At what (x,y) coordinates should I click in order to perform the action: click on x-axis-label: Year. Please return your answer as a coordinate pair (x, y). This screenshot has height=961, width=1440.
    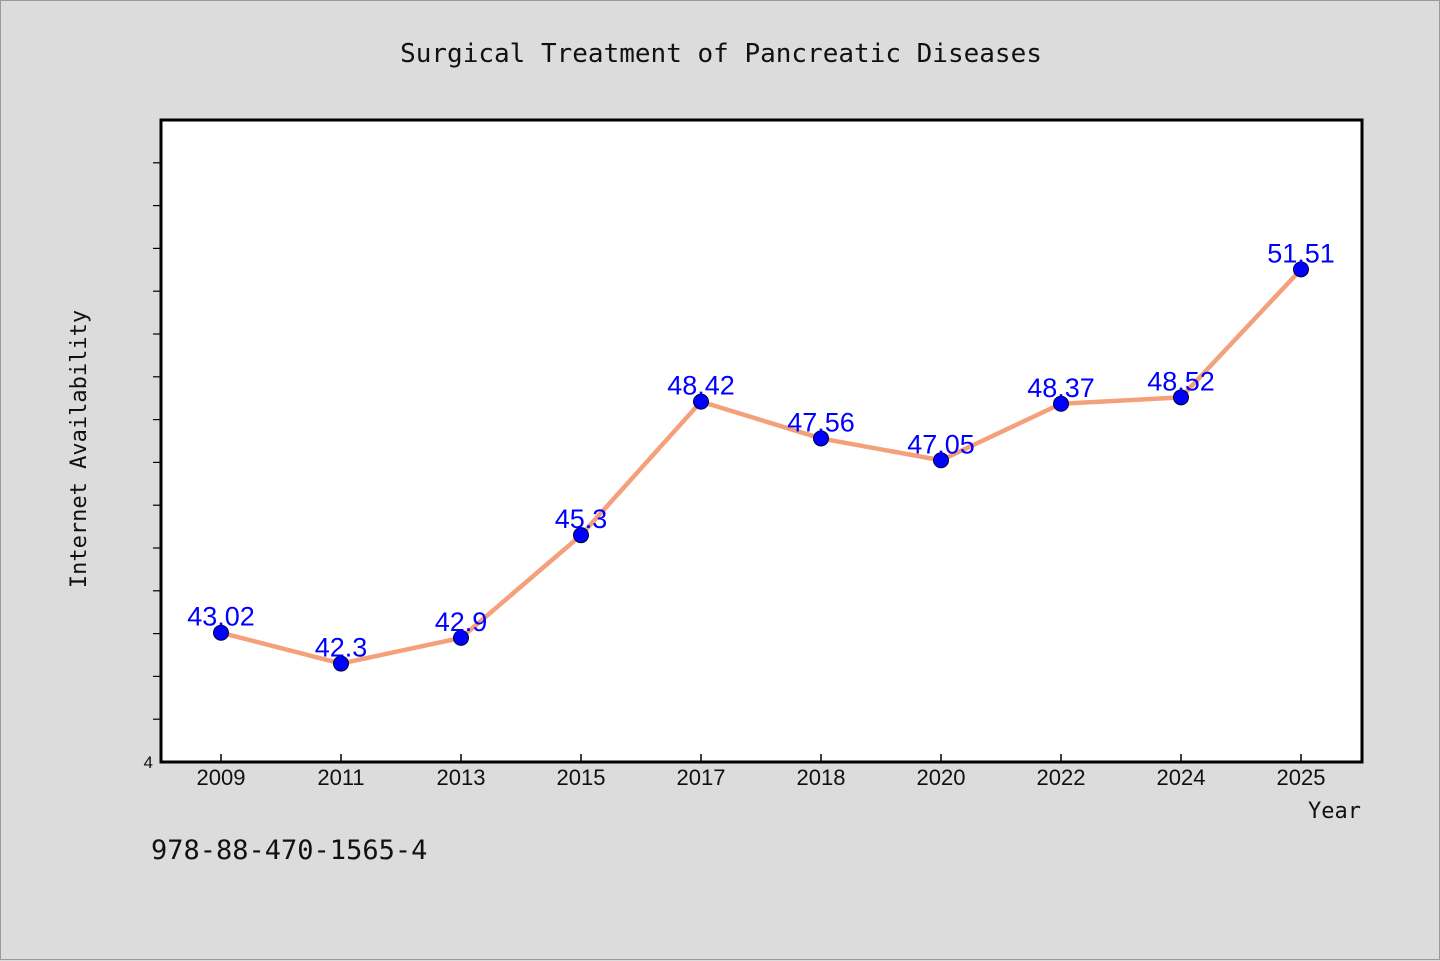
    Looking at the image, I should click on (1334, 811).